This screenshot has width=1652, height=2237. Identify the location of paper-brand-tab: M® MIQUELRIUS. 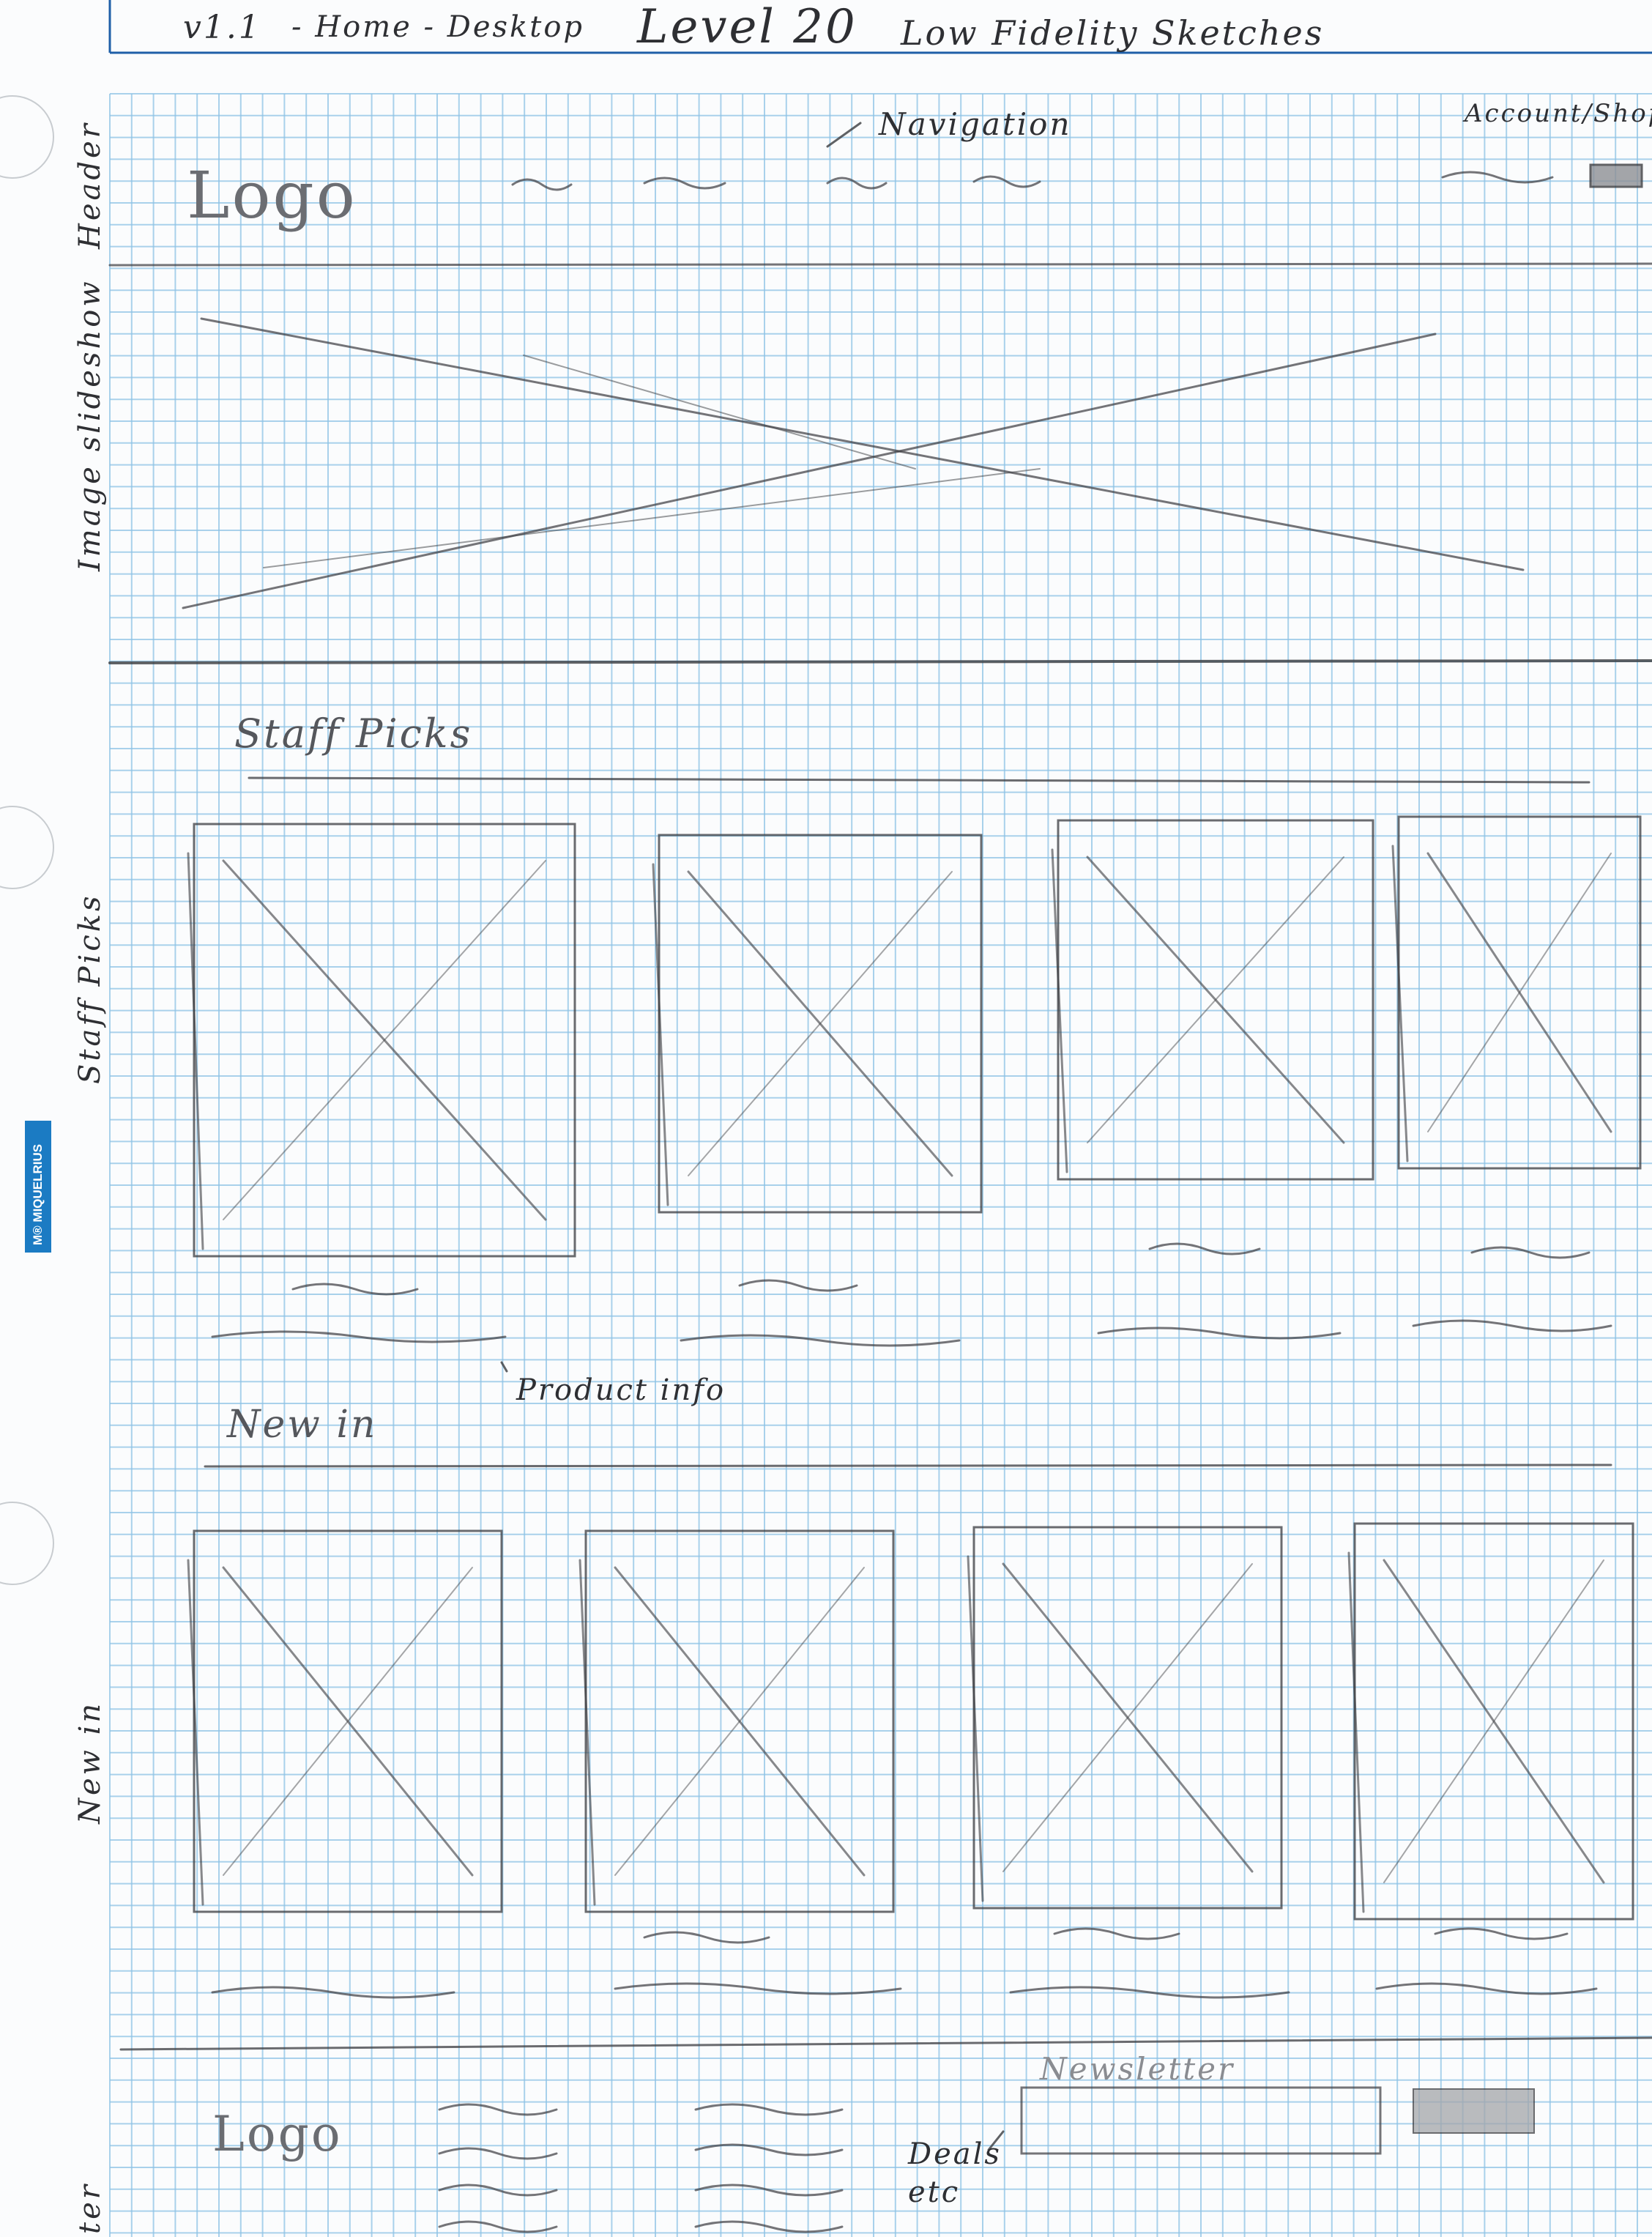
(38, 1187).